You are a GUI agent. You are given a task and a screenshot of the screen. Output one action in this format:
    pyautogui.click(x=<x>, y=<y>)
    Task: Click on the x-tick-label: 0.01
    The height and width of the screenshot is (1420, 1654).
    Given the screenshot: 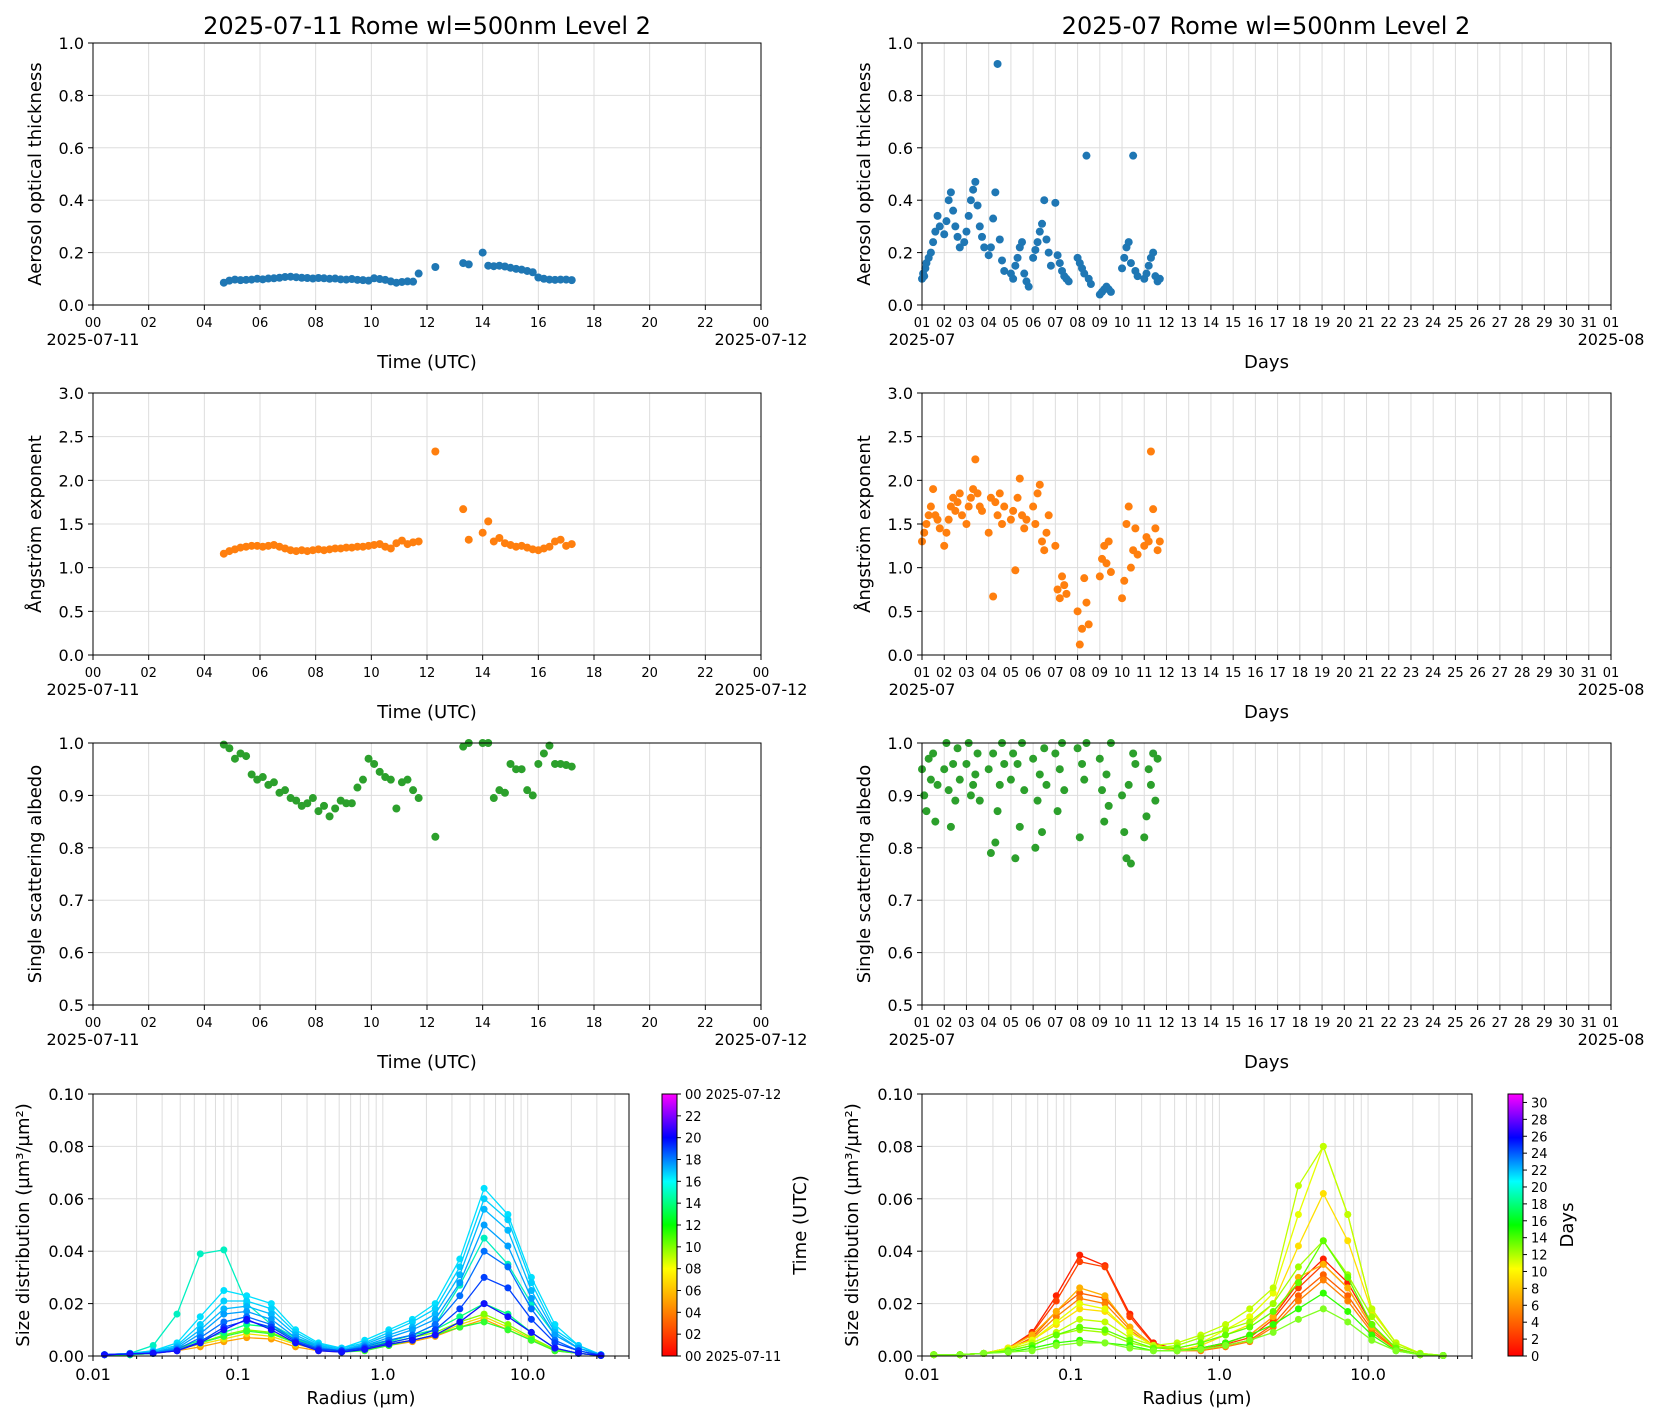 What is the action you would take?
    pyautogui.click(x=93, y=1374)
    